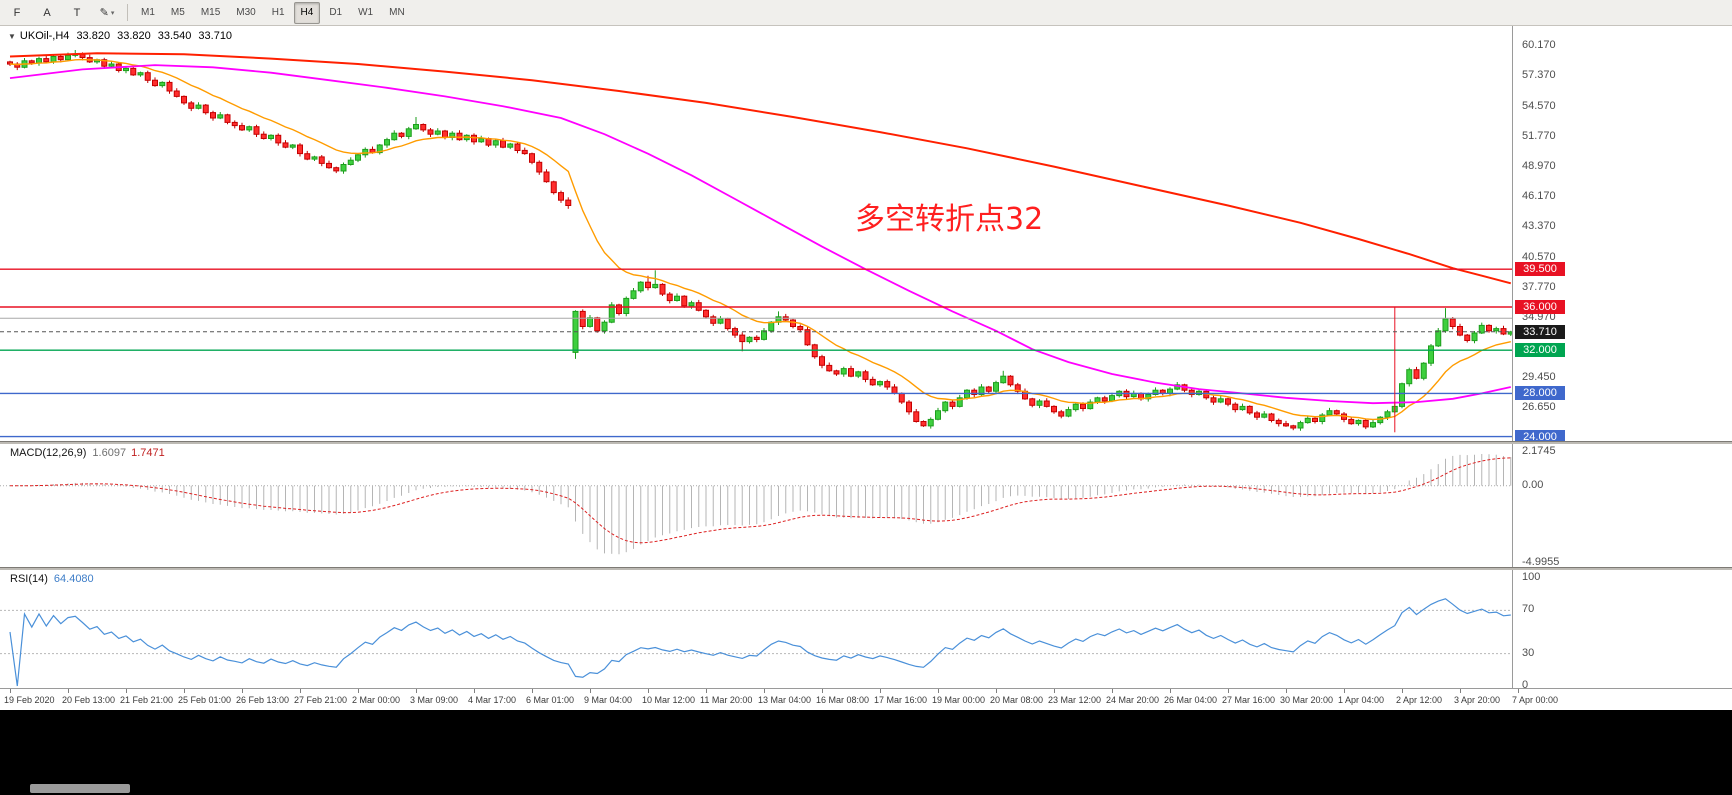 The width and height of the screenshot is (1732, 795). I want to click on price-axis-label: 48.970, so click(1539, 166).